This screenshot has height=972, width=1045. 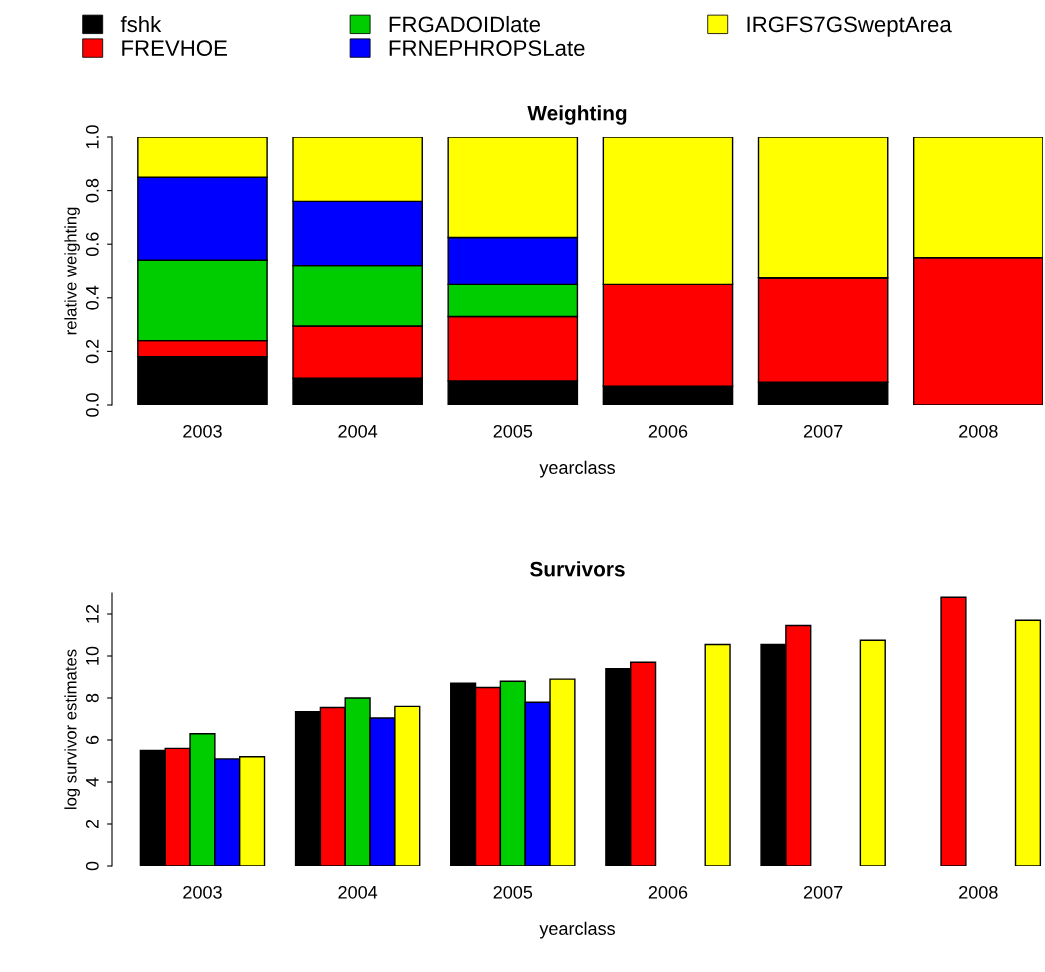 I want to click on y-tick-label: 4, so click(x=92, y=782).